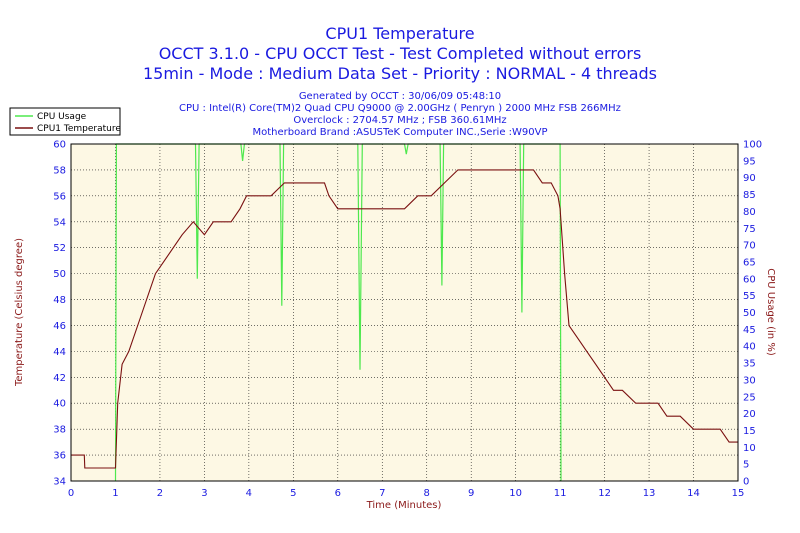 The height and width of the screenshot is (533, 800). I want to click on y-tick-label: 36, so click(59, 456).